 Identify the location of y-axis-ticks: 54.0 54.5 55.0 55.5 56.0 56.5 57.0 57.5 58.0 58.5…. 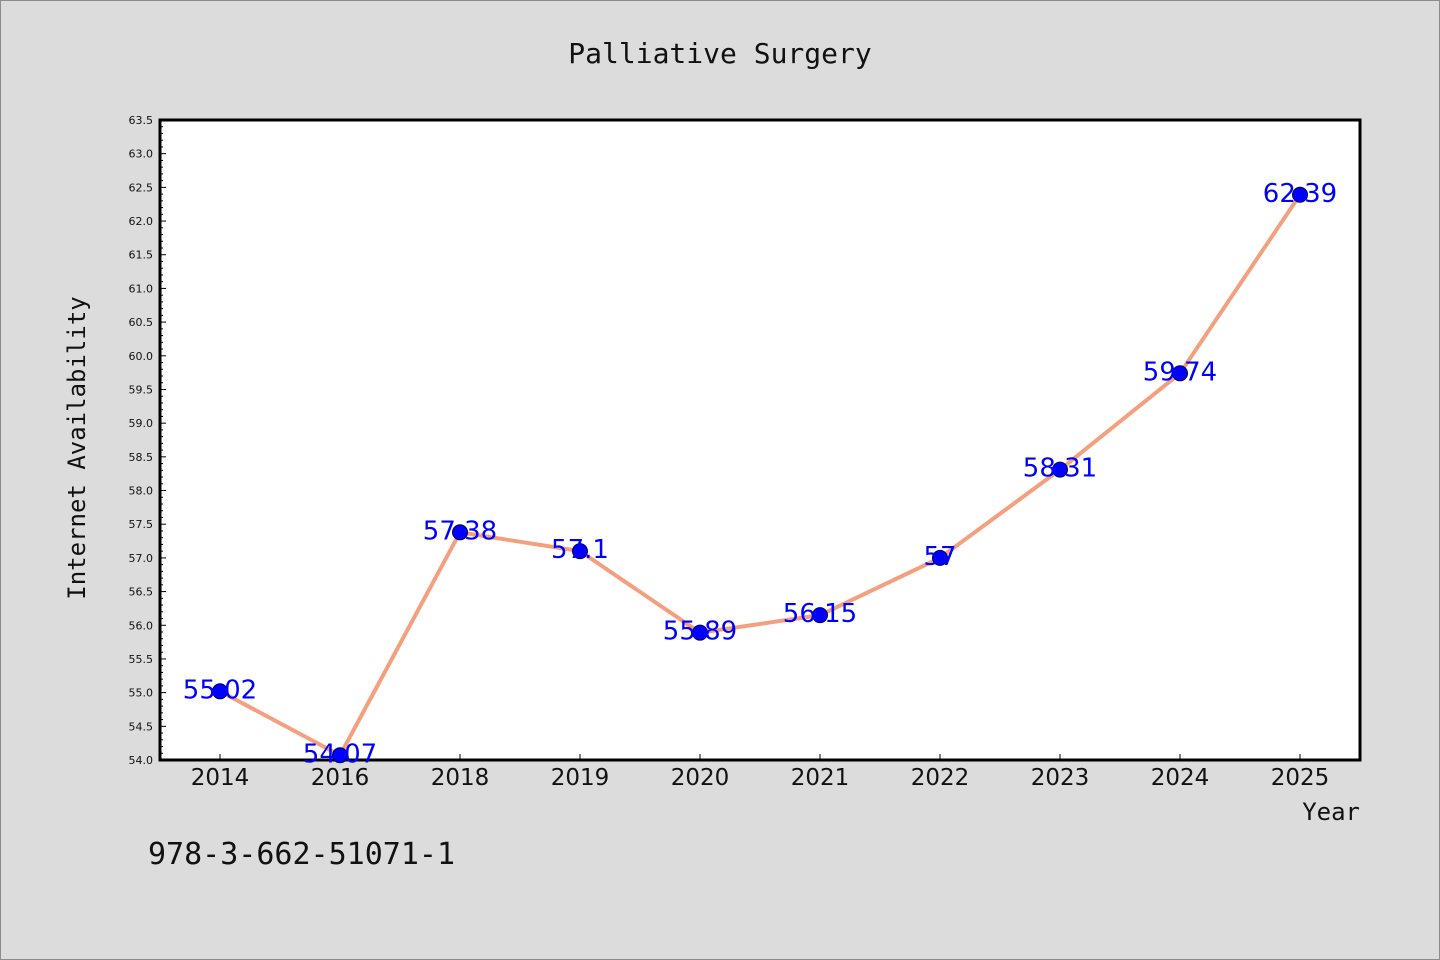
(147, 440).